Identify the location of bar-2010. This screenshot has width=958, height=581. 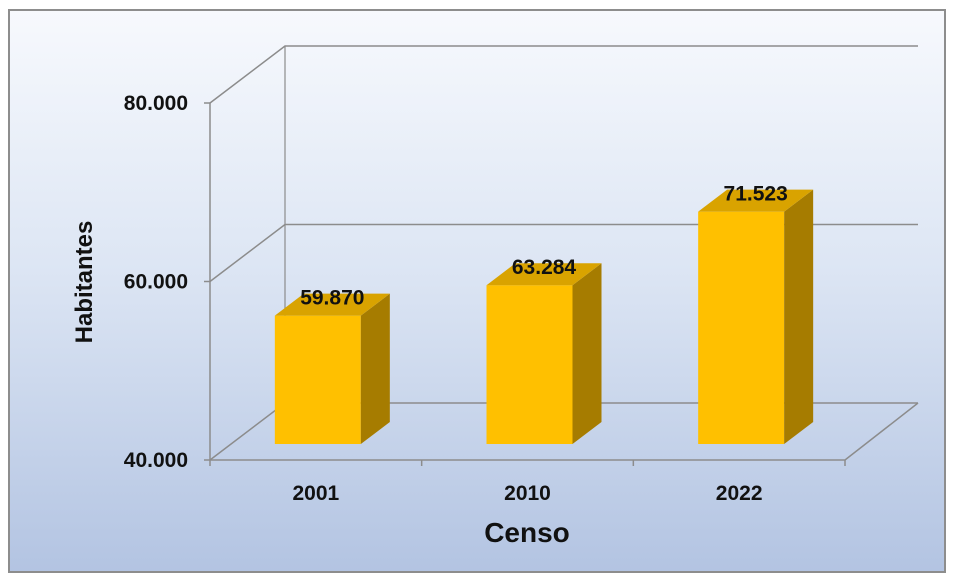
(544, 353).